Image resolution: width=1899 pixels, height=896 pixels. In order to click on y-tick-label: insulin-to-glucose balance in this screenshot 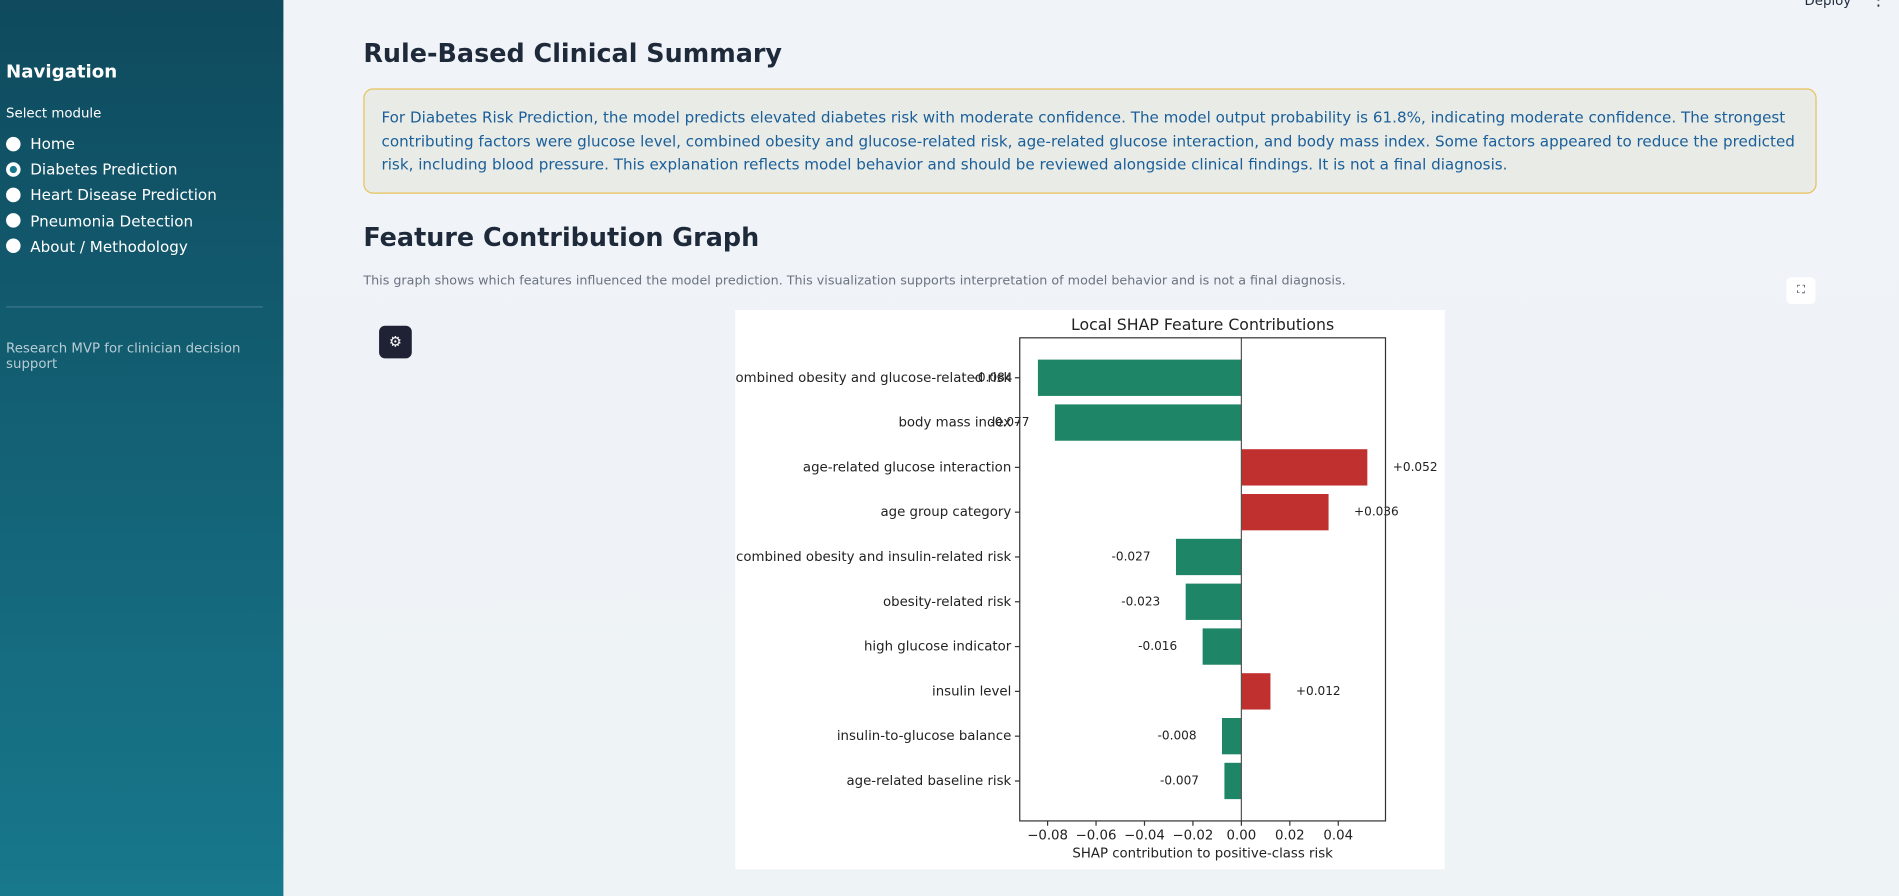, I will do `click(924, 736)`.